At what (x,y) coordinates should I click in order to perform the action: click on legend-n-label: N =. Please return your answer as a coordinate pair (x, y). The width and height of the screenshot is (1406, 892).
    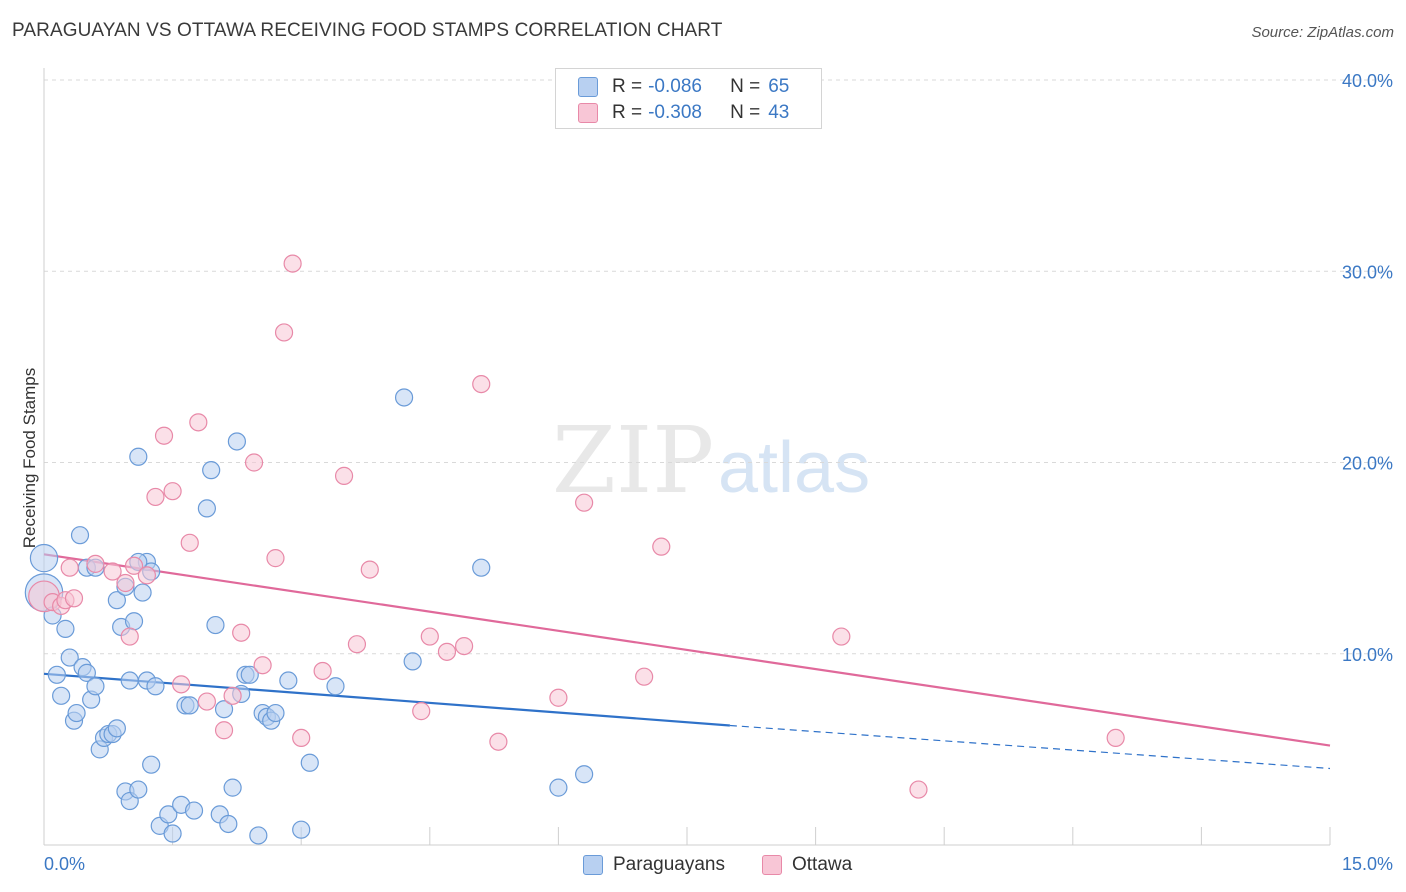
    Looking at the image, I should click on (745, 86).